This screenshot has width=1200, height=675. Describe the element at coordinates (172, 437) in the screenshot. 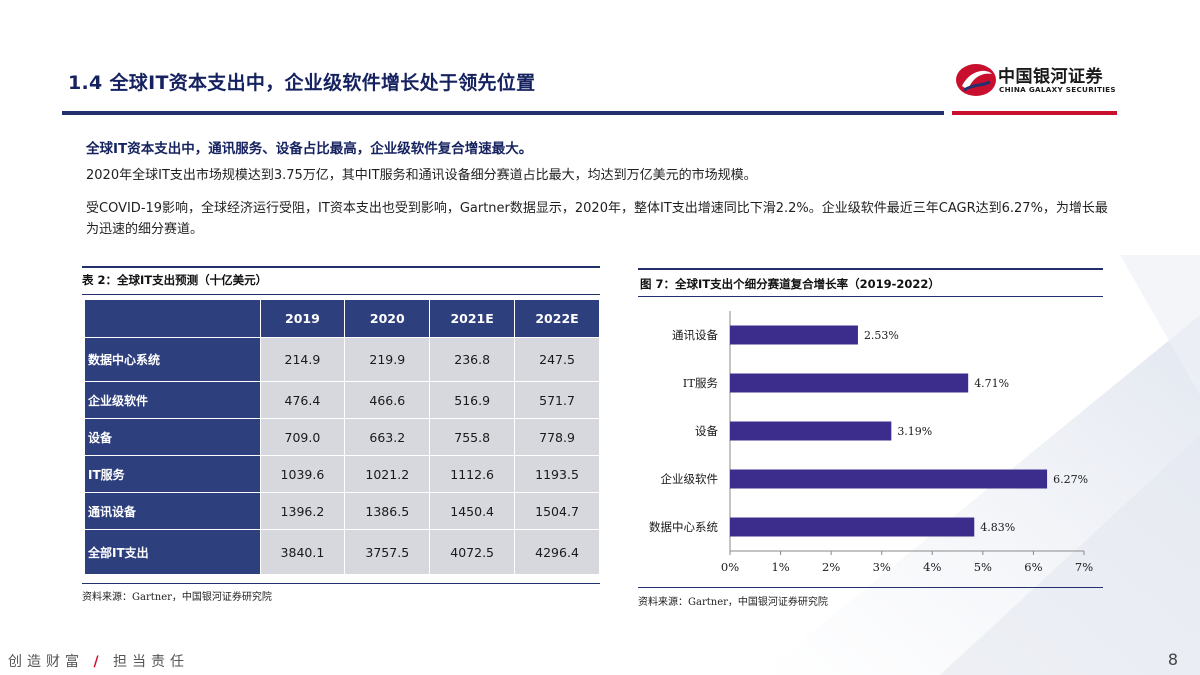

I see `row-label: 设备` at that location.